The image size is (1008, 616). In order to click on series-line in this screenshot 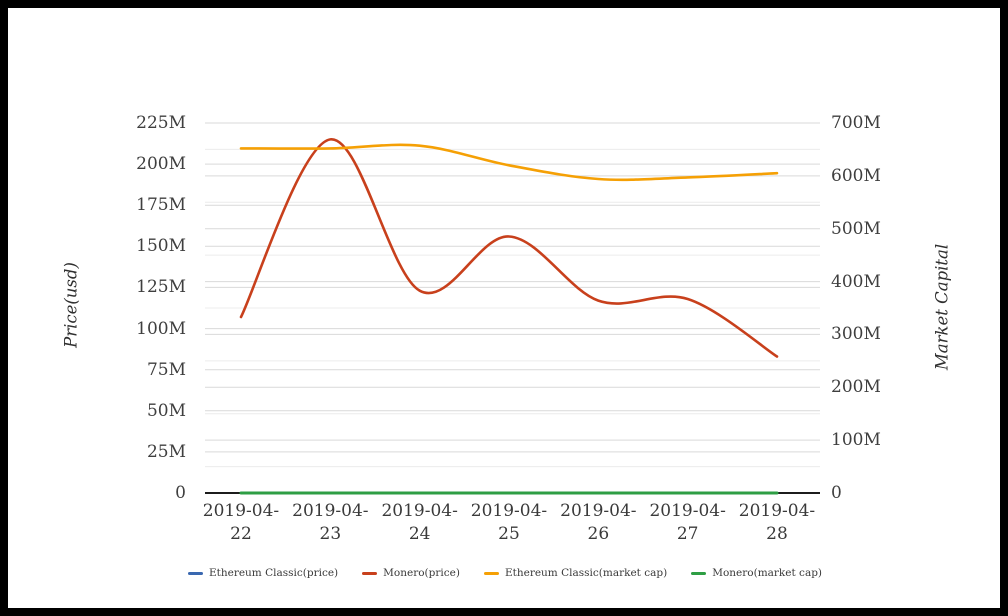, I will do `click(509, 162)`.